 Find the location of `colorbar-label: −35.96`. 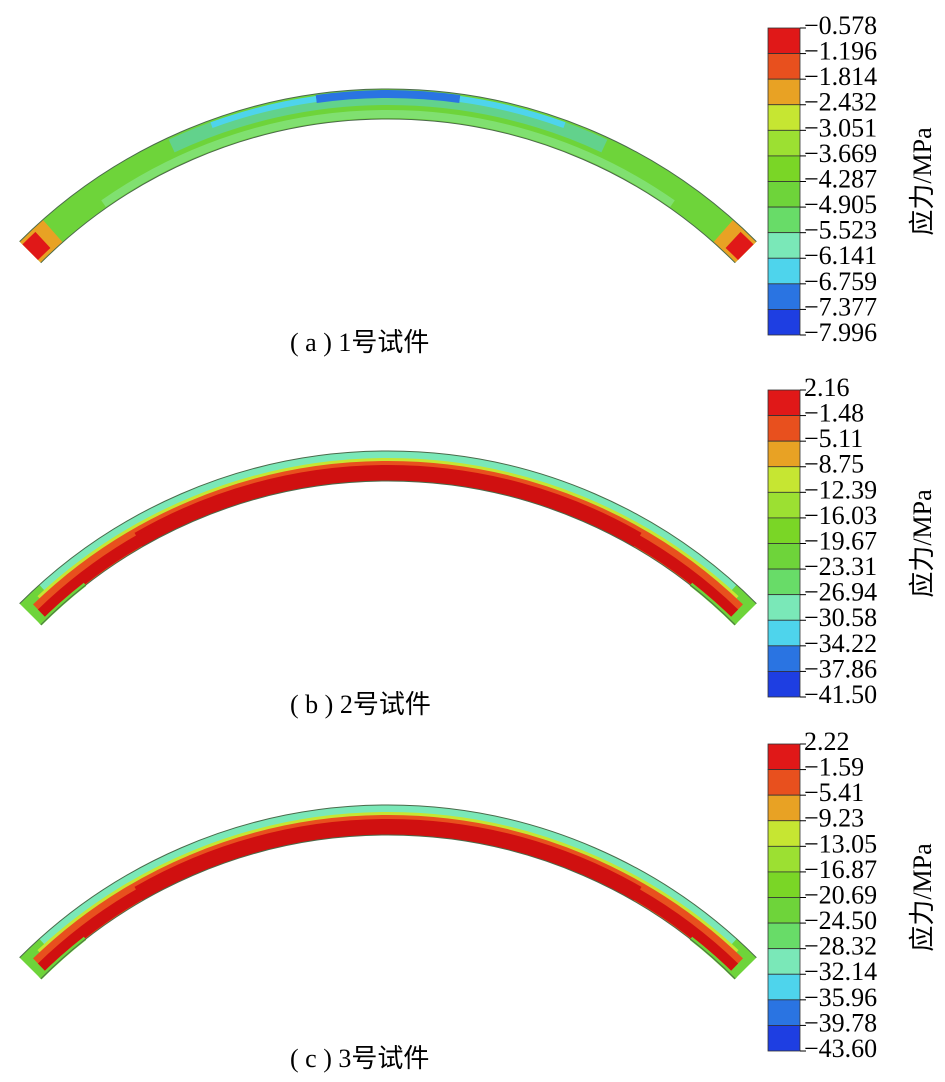

colorbar-label: −35.96 is located at coordinates (840, 997).